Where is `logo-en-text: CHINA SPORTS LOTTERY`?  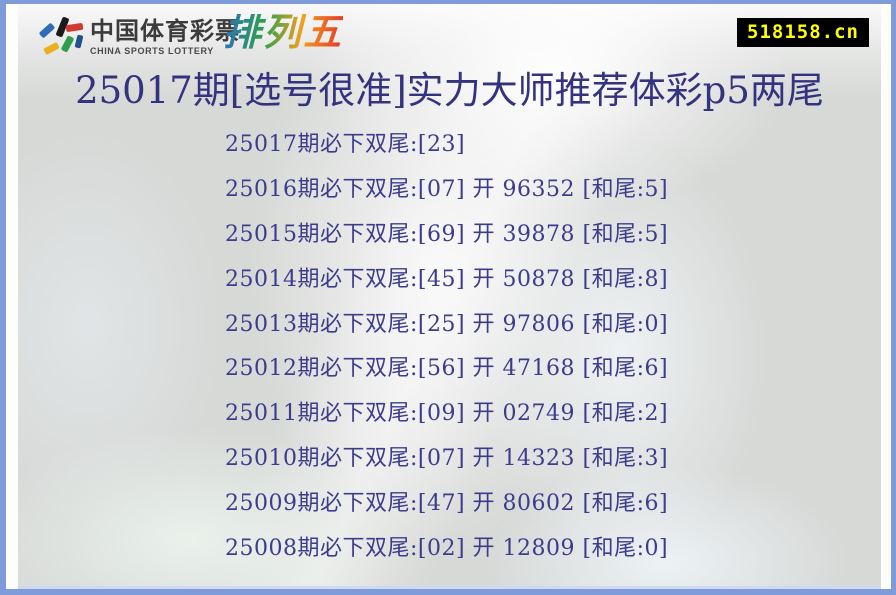
logo-en-text: CHINA SPORTS LOTTERY is located at coordinates (152, 51).